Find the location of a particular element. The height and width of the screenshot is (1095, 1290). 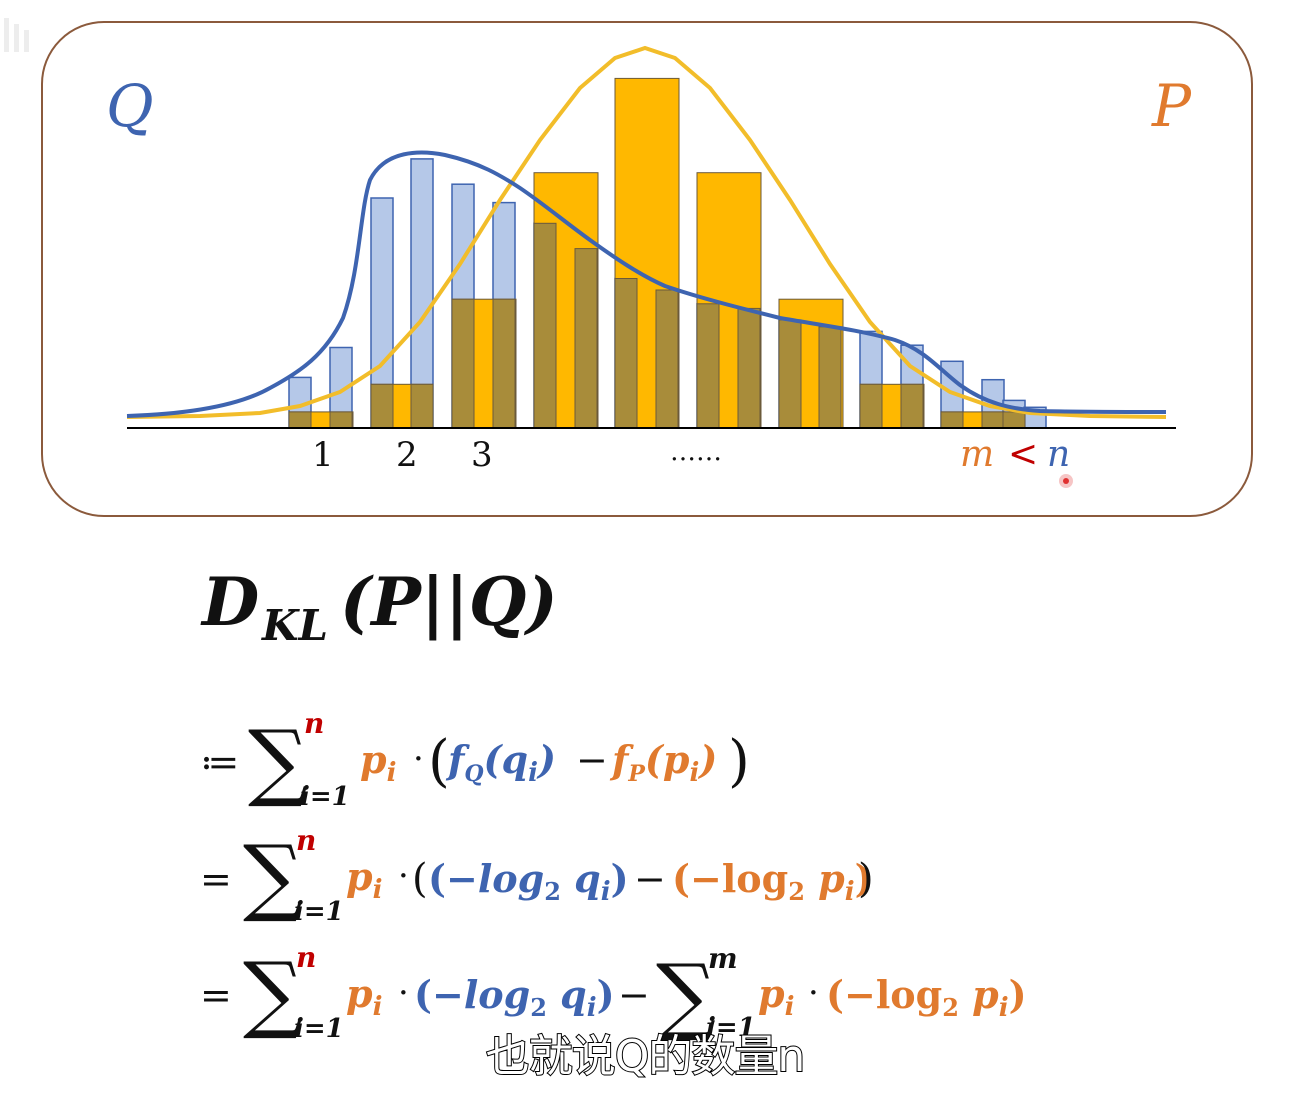

m-label: m is located at coordinates (977, 454).